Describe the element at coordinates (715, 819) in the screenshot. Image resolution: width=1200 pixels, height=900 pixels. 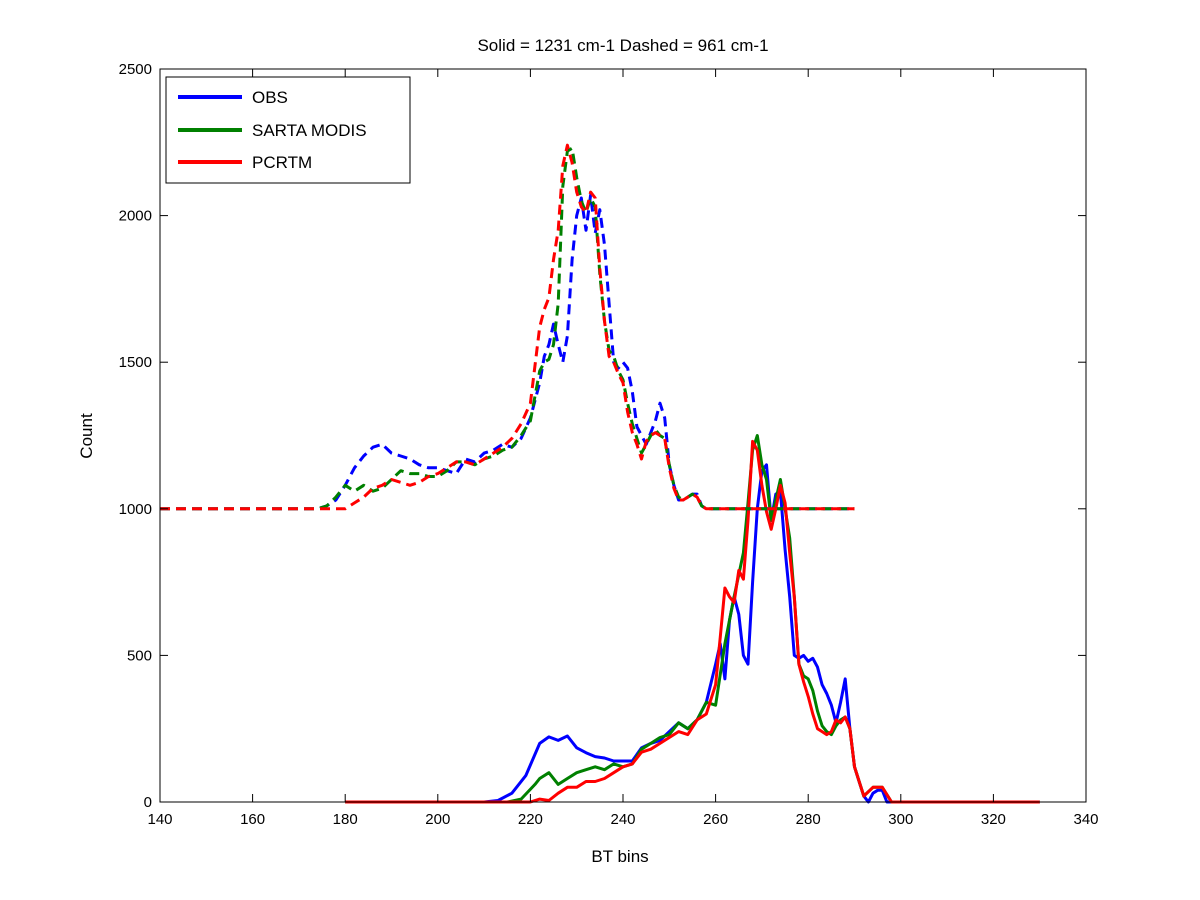
I see `x-tick-label: 260` at that location.